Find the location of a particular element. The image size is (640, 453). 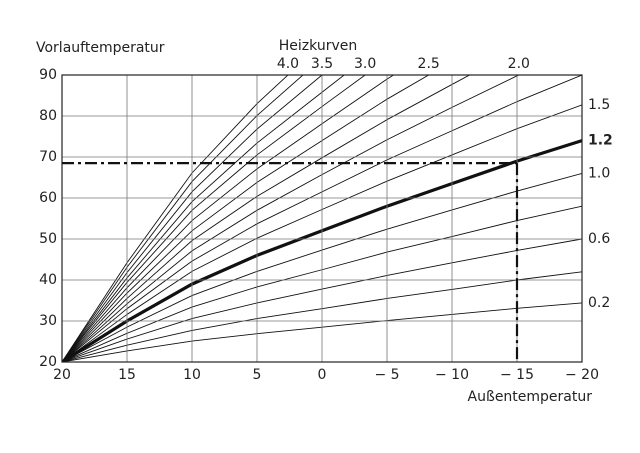

x-tick-label: − 15 is located at coordinates (517, 375).